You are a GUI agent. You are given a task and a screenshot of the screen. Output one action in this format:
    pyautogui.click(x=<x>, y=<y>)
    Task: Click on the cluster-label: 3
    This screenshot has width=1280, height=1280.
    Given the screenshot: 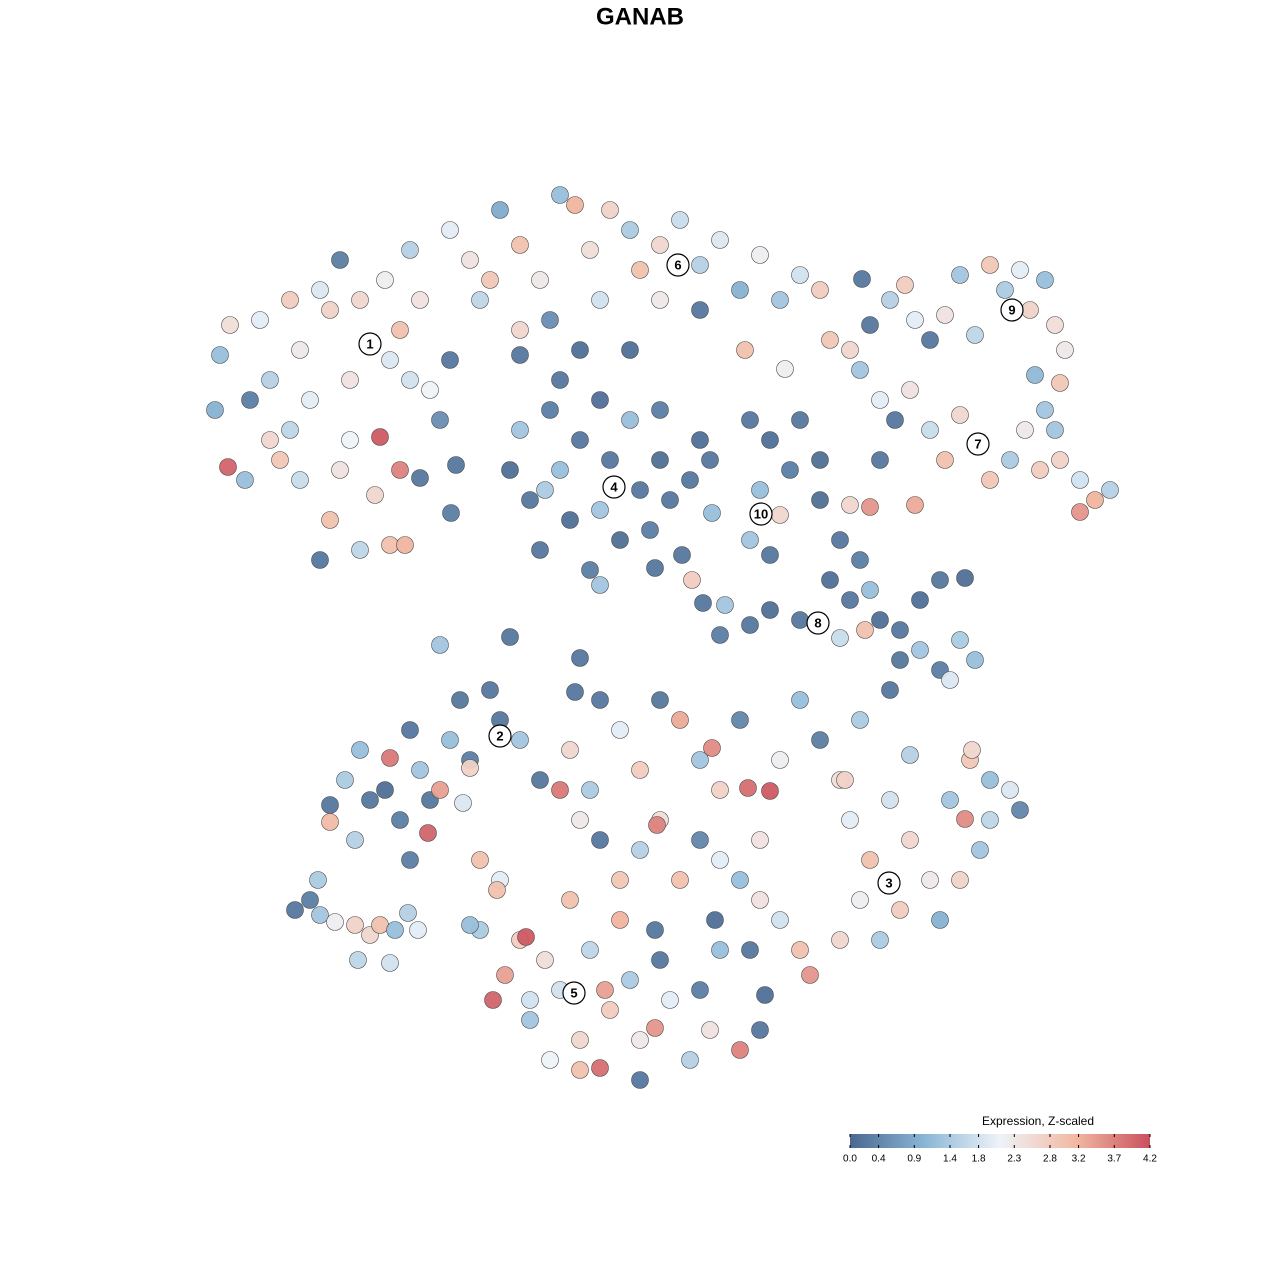 What is the action you would take?
    pyautogui.click(x=889, y=883)
    